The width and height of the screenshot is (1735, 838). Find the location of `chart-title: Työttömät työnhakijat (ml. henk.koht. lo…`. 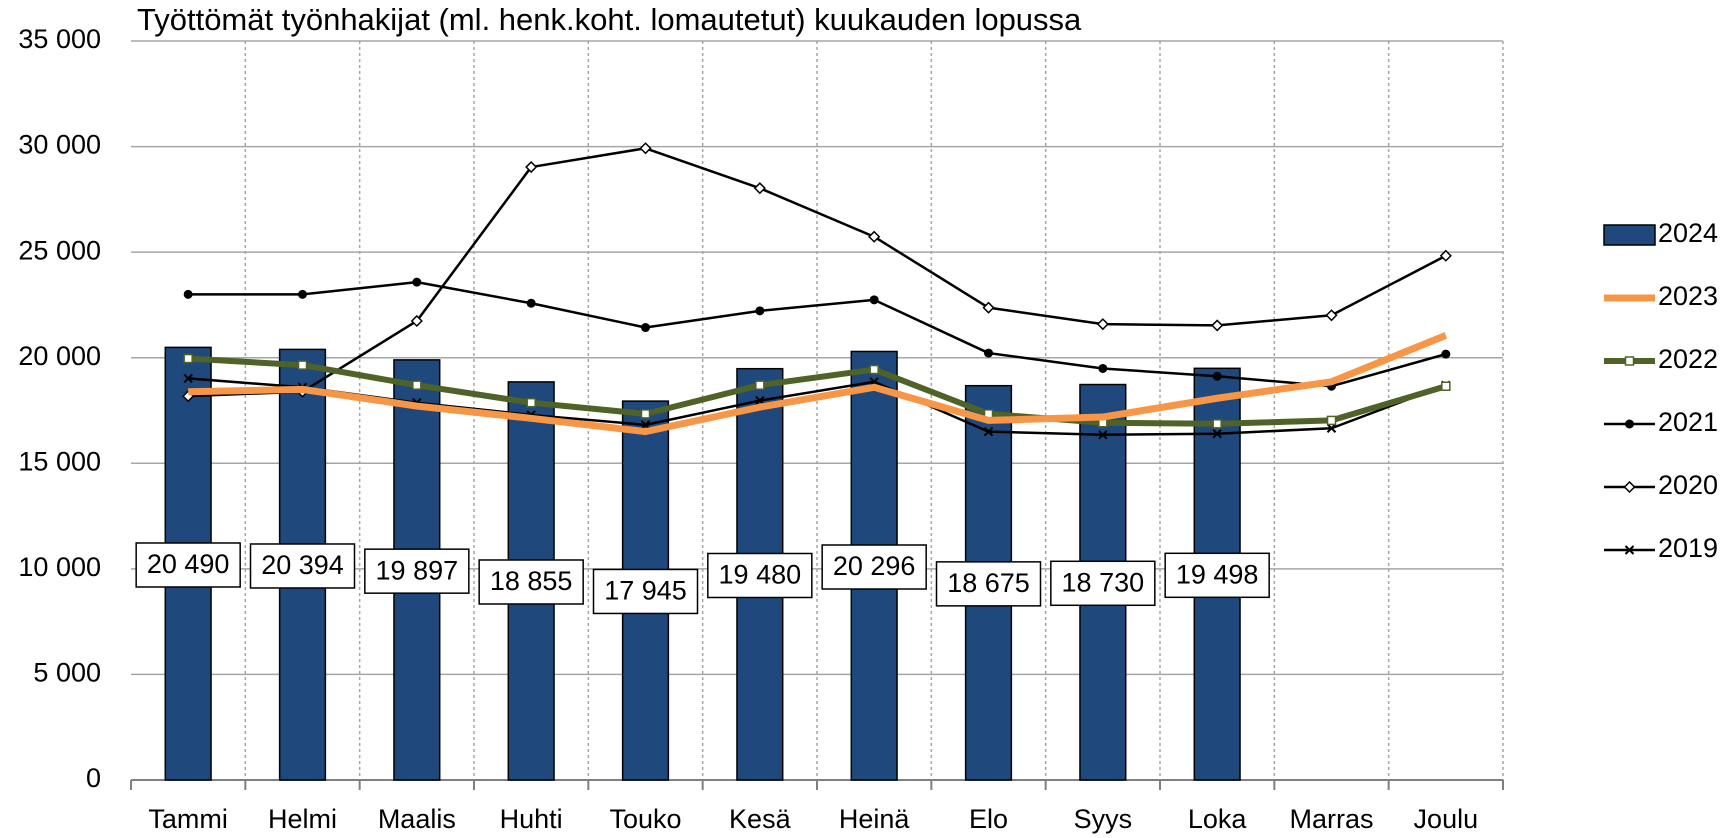

chart-title: Työttömät työnhakijat (ml. henk.koht. lo… is located at coordinates (609, 19).